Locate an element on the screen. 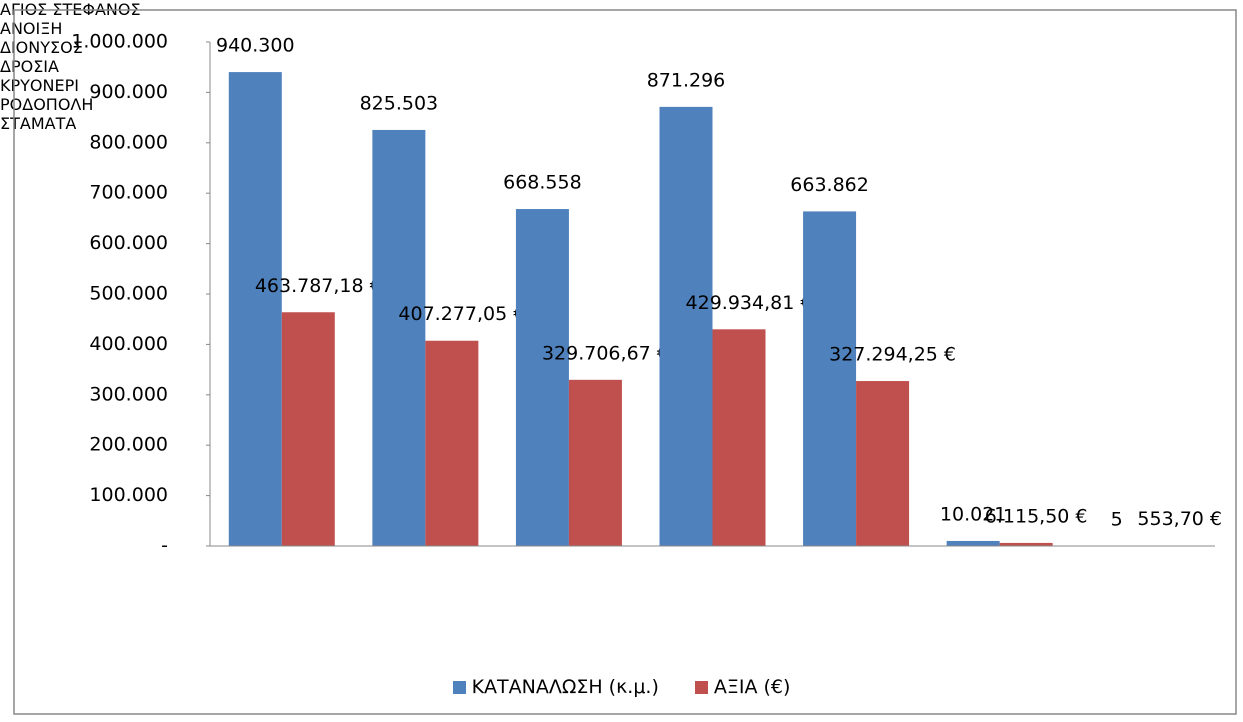  data-label: 825.503 is located at coordinates (399, 103).